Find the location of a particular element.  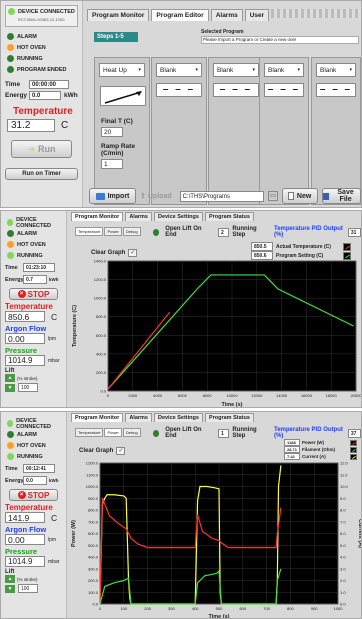

x-tick-label: 6000 is located at coordinates (183, 395).